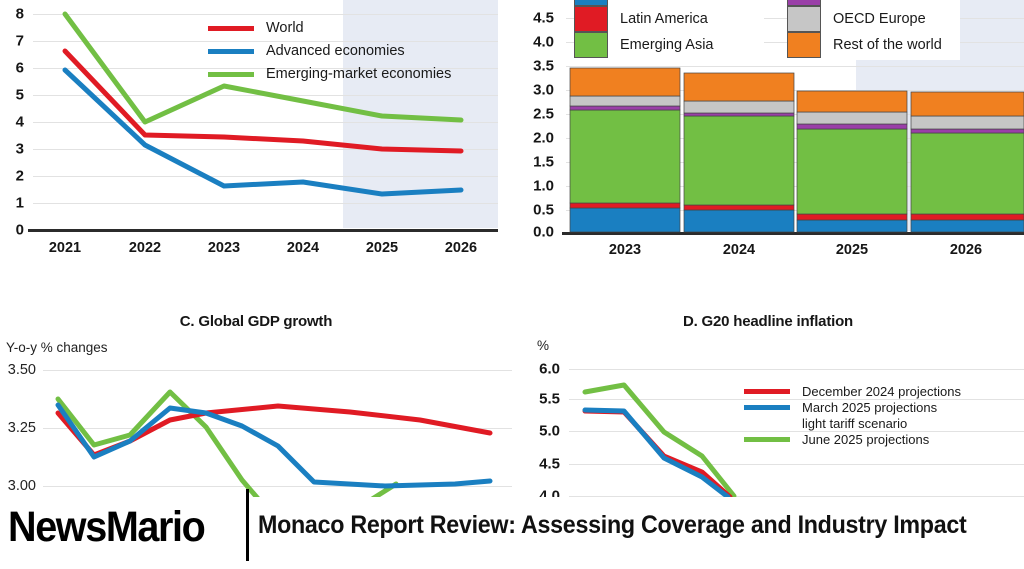  Describe the element at coordinates (543, 210) in the screenshot. I see `panel-b-ytick: 0.5` at that location.